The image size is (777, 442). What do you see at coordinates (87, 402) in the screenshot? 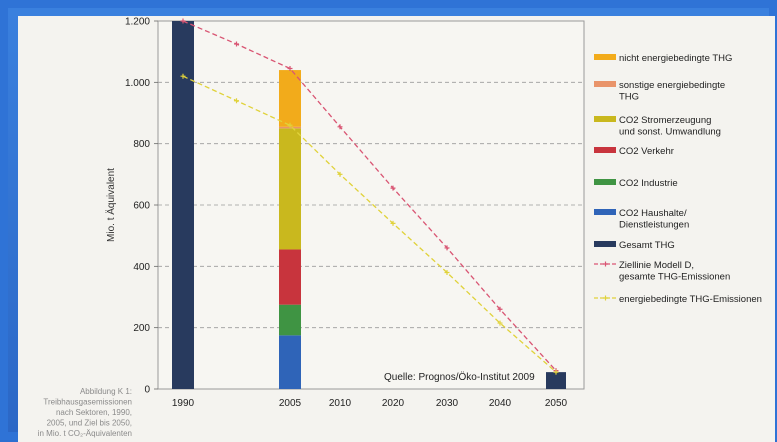
I see `caption-line: Treibhausgasemissionen` at bounding box center [87, 402].